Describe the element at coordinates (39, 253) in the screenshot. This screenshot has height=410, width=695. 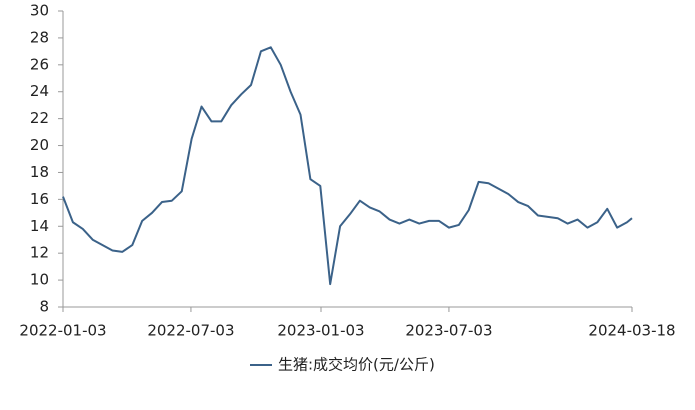
I see `y-tick-label: 12` at that location.